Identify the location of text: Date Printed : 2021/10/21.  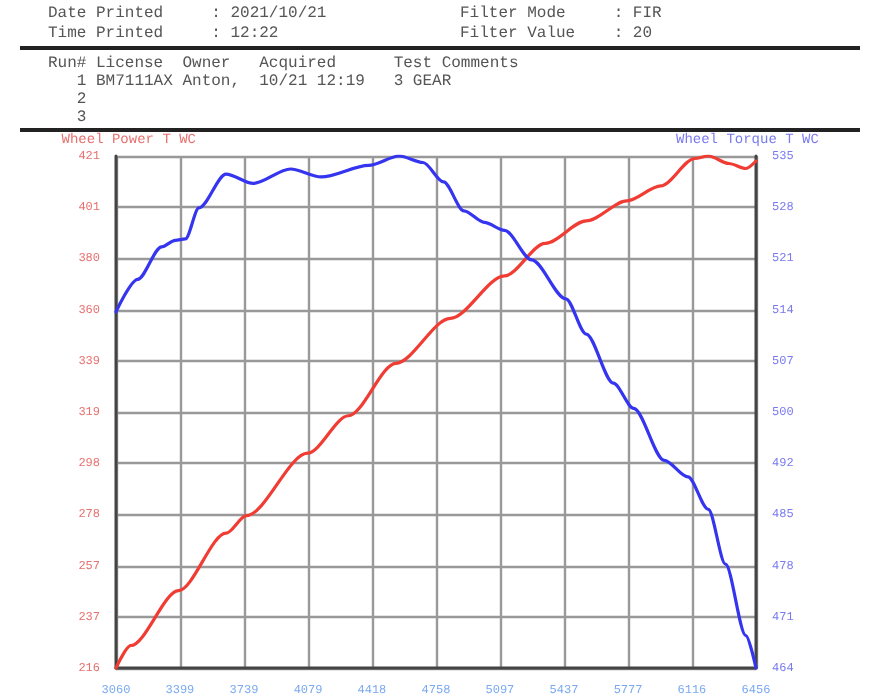
(187, 14).